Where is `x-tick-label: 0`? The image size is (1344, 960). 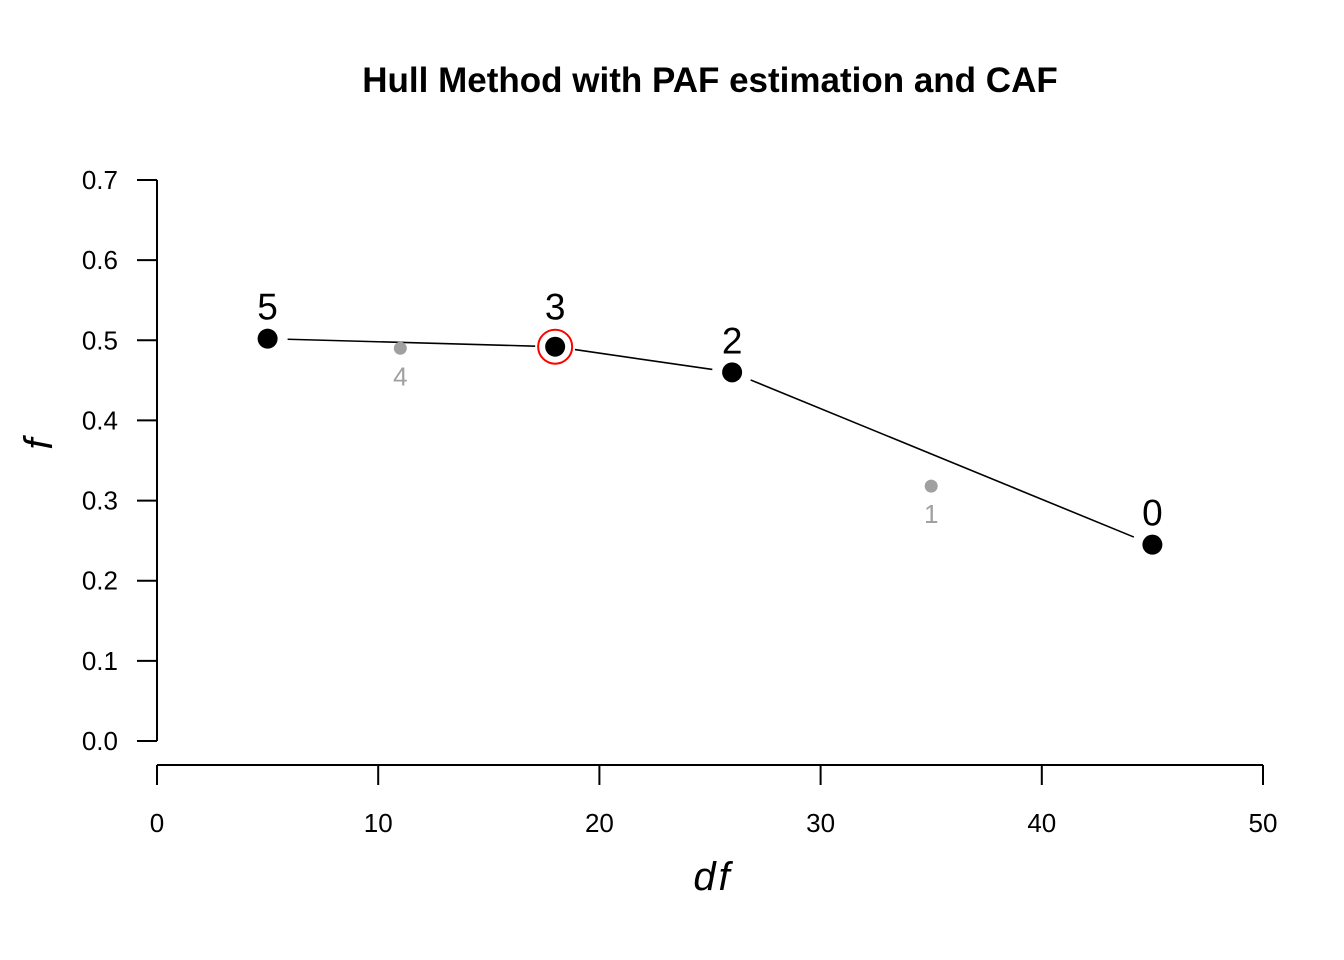
x-tick-label: 0 is located at coordinates (157, 823).